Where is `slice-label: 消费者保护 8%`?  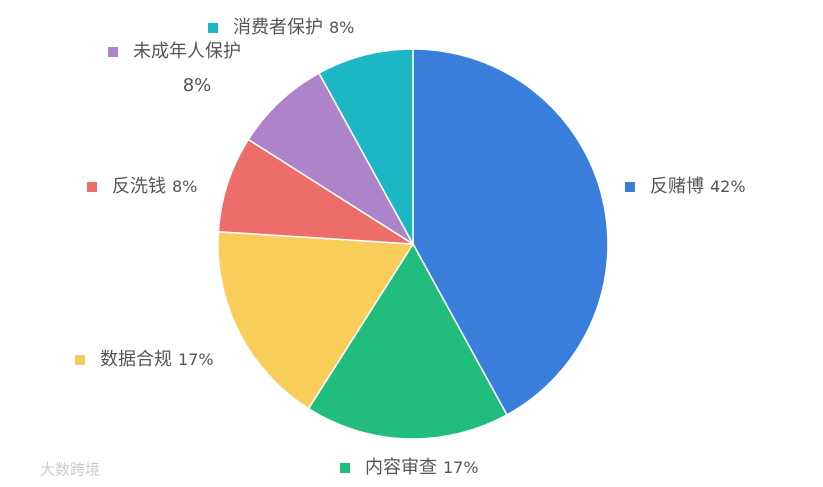
slice-label: 消费者保护 8% is located at coordinates (293, 27).